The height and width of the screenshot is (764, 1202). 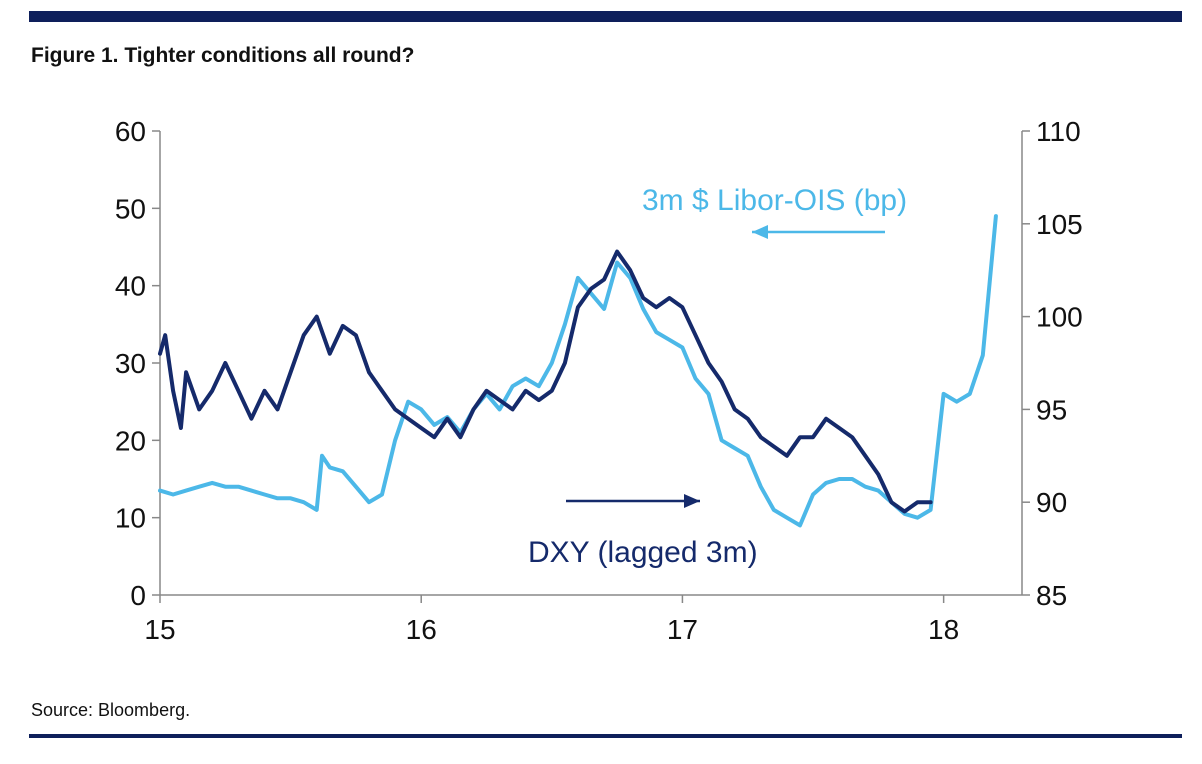 I want to click on left-tick-label: 40, so click(x=130, y=286).